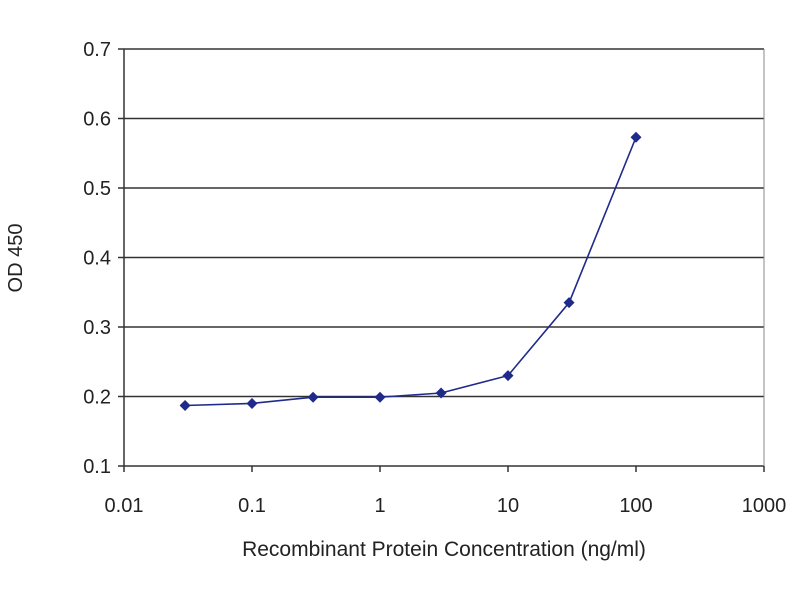 This screenshot has height=605, width=800. What do you see at coordinates (379, 506) in the screenshot?
I see `x-tick-label: 1` at bounding box center [379, 506].